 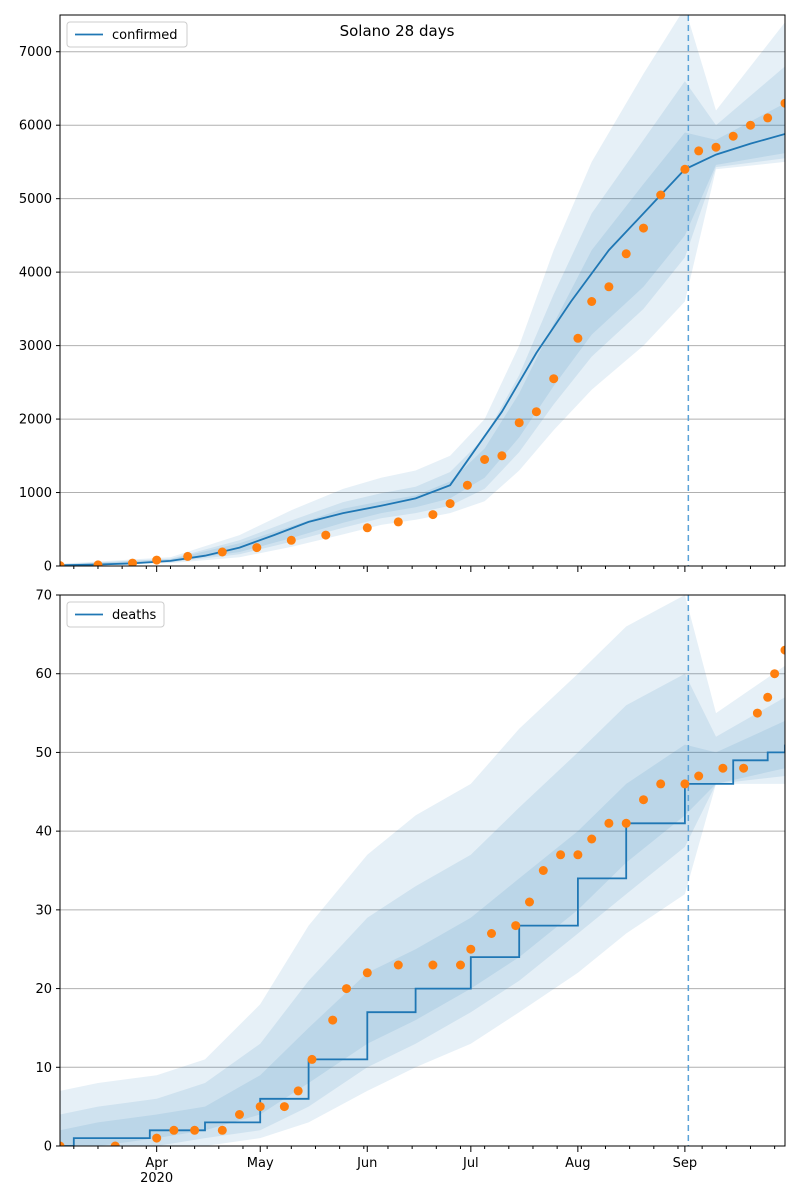 What do you see at coordinates (470, 1163) in the screenshot?
I see `x-tick-label: Jul` at bounding box center [470, 1163].